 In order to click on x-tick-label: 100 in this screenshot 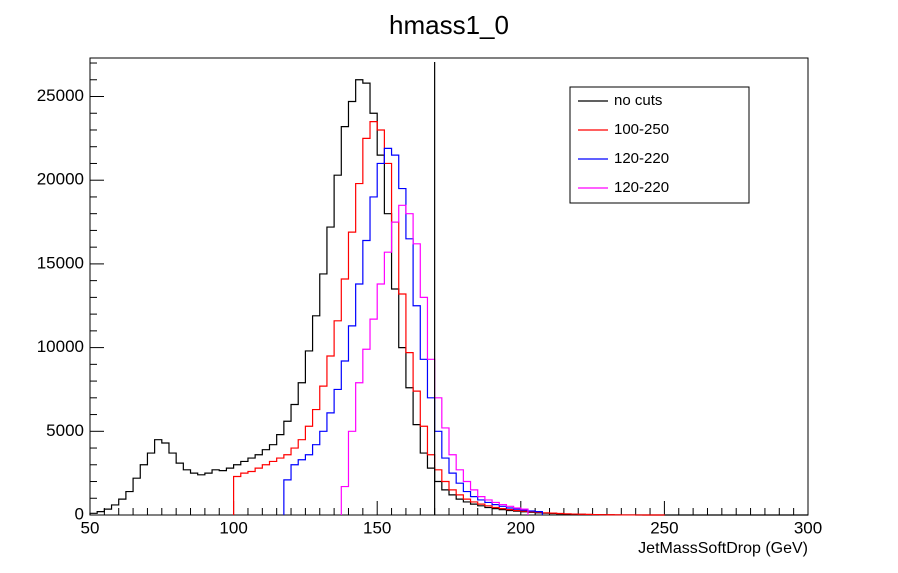, I will do `click(233, 527)`.